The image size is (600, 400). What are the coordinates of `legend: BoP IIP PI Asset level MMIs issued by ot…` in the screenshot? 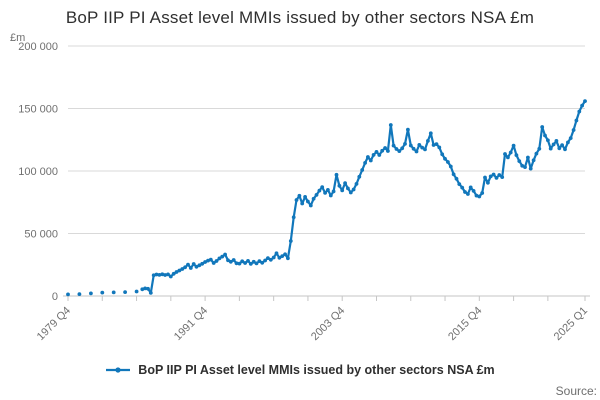 It's located at (300, 370).